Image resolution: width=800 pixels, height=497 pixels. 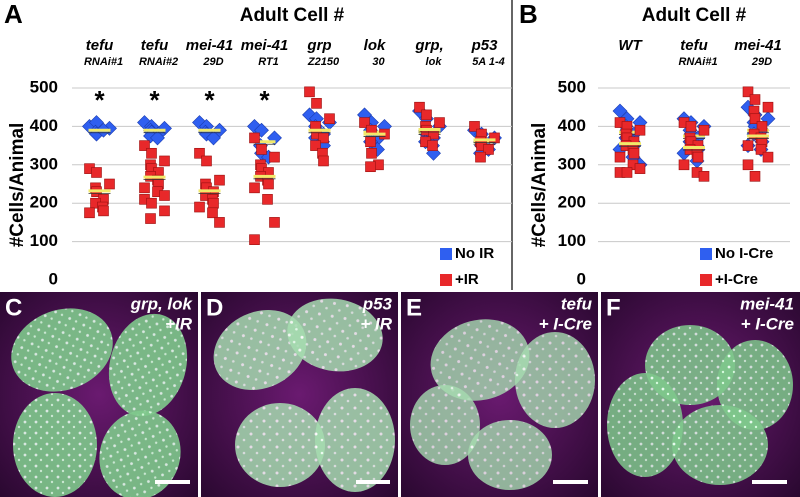 What do you see at coordinates (13, 307) in the screenshot?
I see `panel-letter: C` at bounding box center [13, 307].